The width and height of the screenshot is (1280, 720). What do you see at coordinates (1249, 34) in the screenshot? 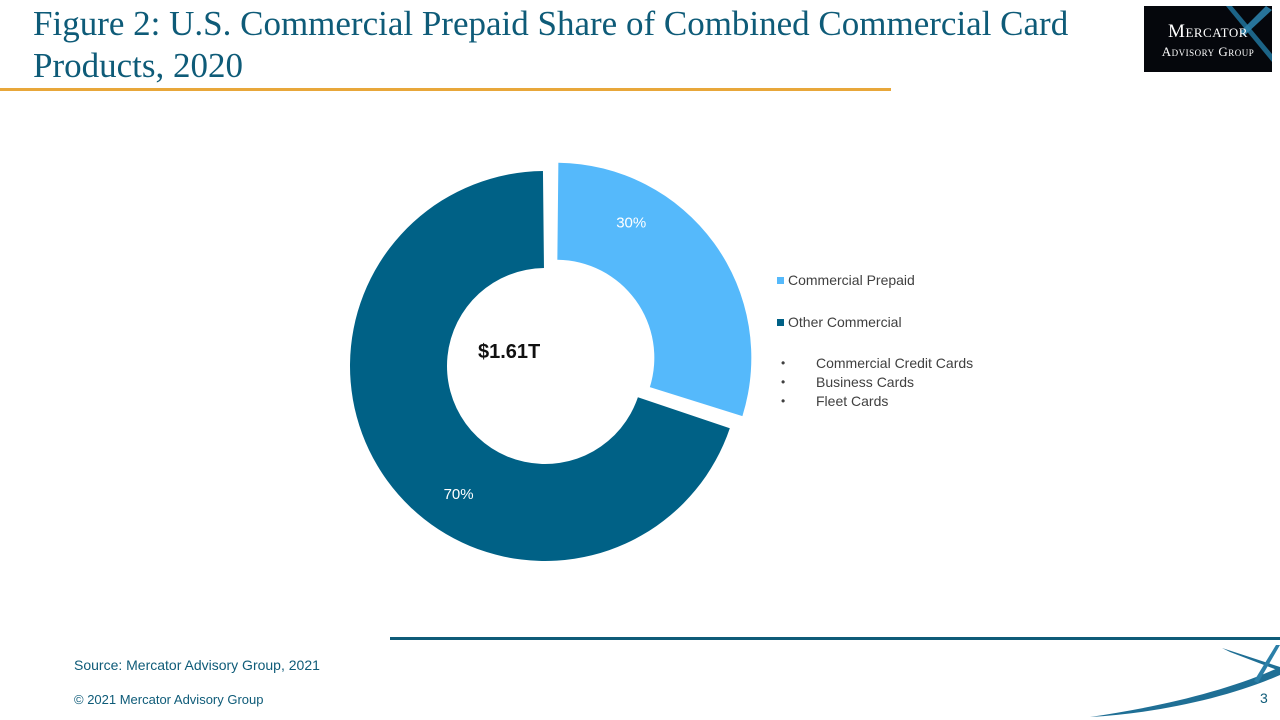
I see `logo-x-mark-icon` at bounding box center [1249, 34].